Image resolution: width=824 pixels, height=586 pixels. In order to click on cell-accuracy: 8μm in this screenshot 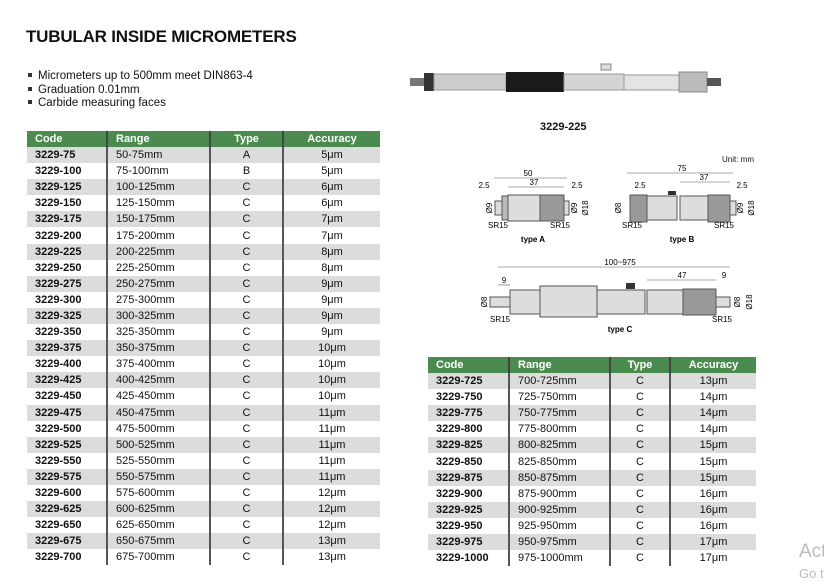, I will do `click(332, 267)`.